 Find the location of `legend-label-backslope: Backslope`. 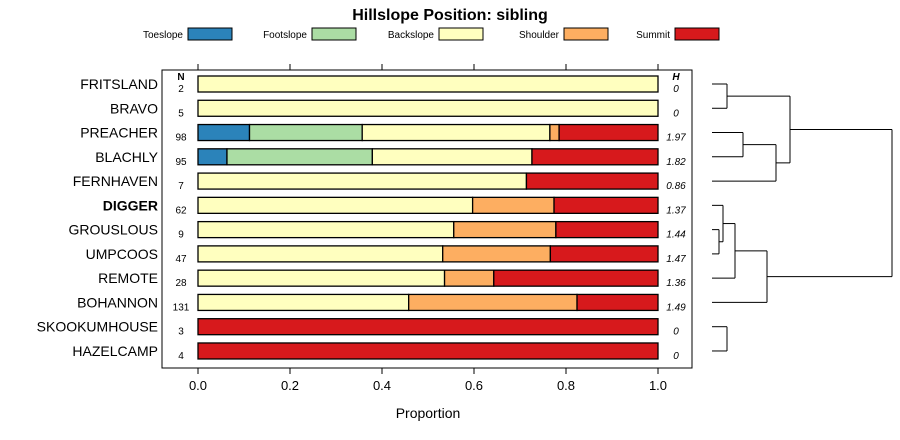

legend-label-backslope: Backslope is located at coordinates (411, 35).